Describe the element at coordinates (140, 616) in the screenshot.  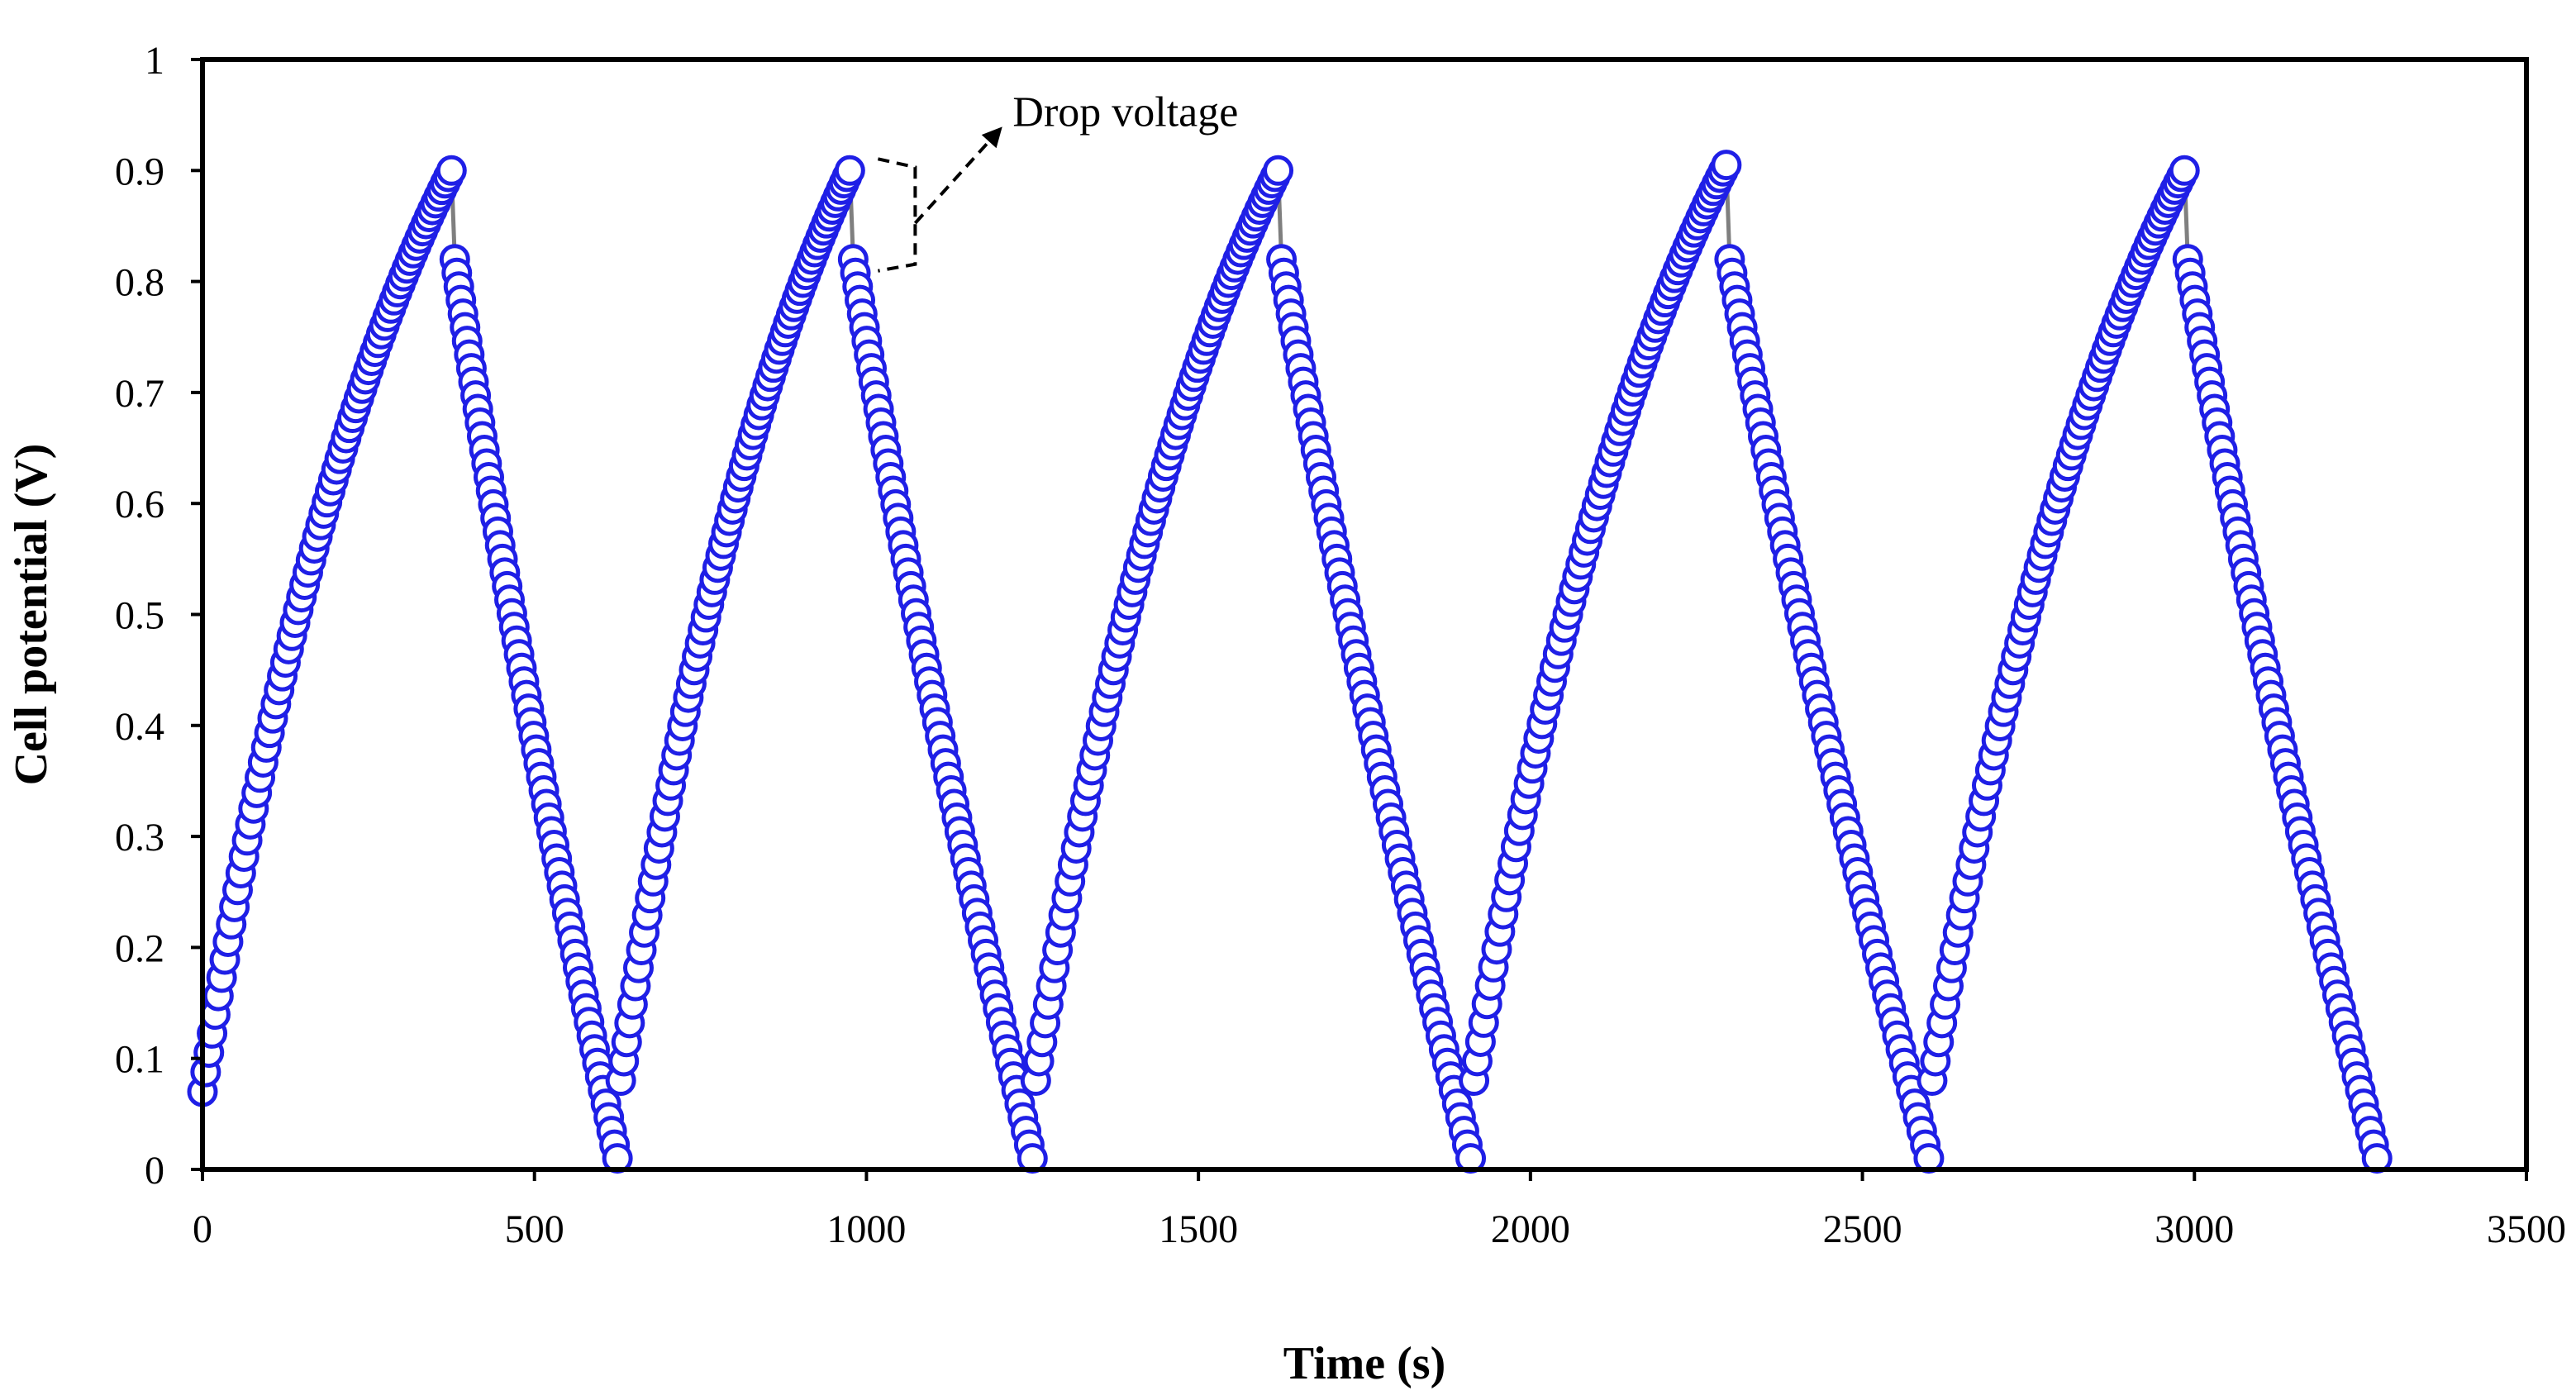
I see `y-tick-label: 0.5` at that location.